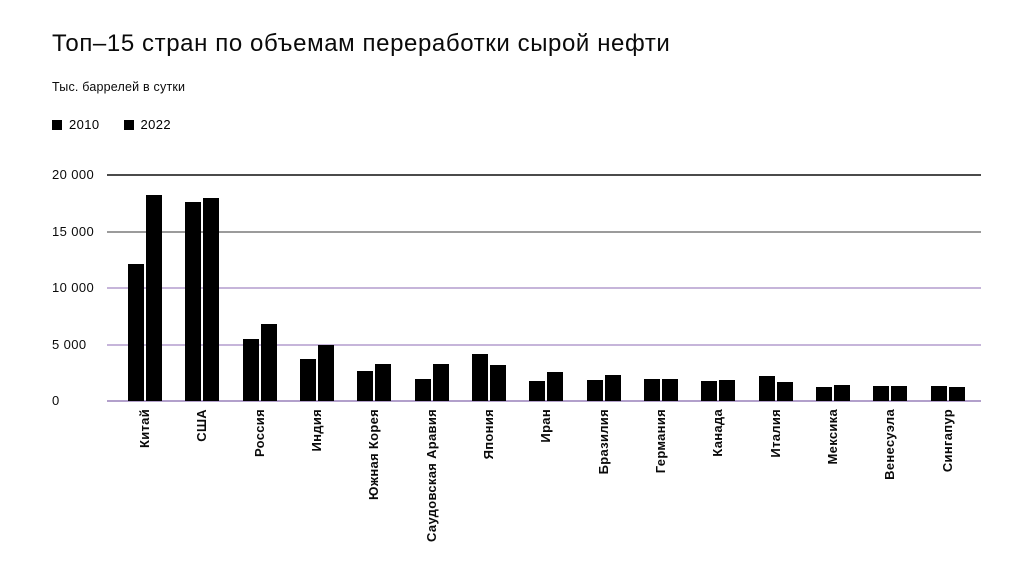  What do you see at coordinates (73, 287) in the screenshot?
I see `y-axis-label: 10 000` at bounding box center [73, 287].